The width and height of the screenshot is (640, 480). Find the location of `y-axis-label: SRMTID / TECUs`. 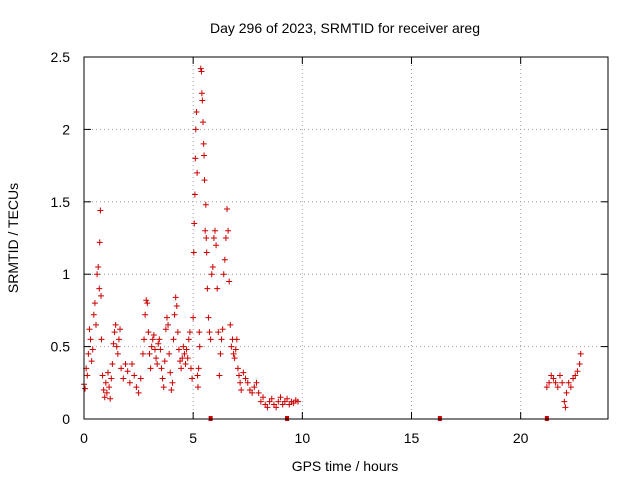

y-axis-label: SRMTID / TECUs is located at coordinates (13, 238).